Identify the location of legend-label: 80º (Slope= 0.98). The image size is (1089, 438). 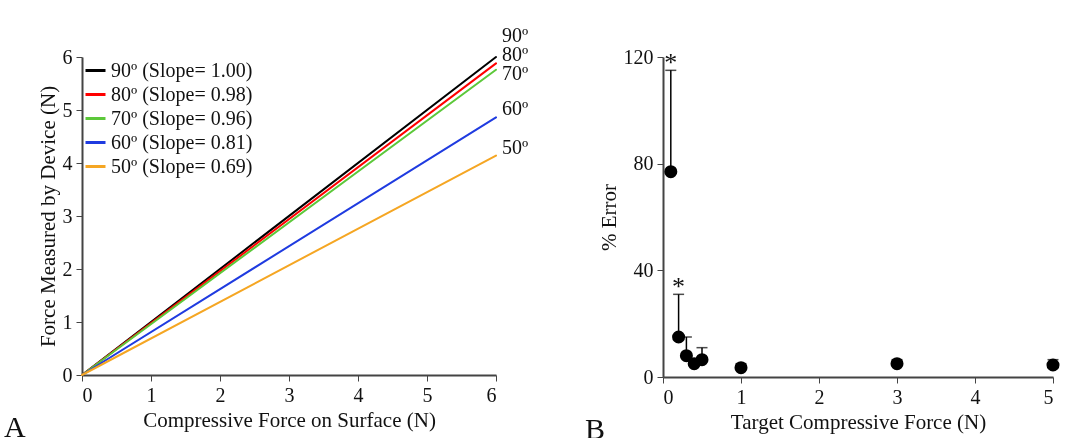
(182, 94).